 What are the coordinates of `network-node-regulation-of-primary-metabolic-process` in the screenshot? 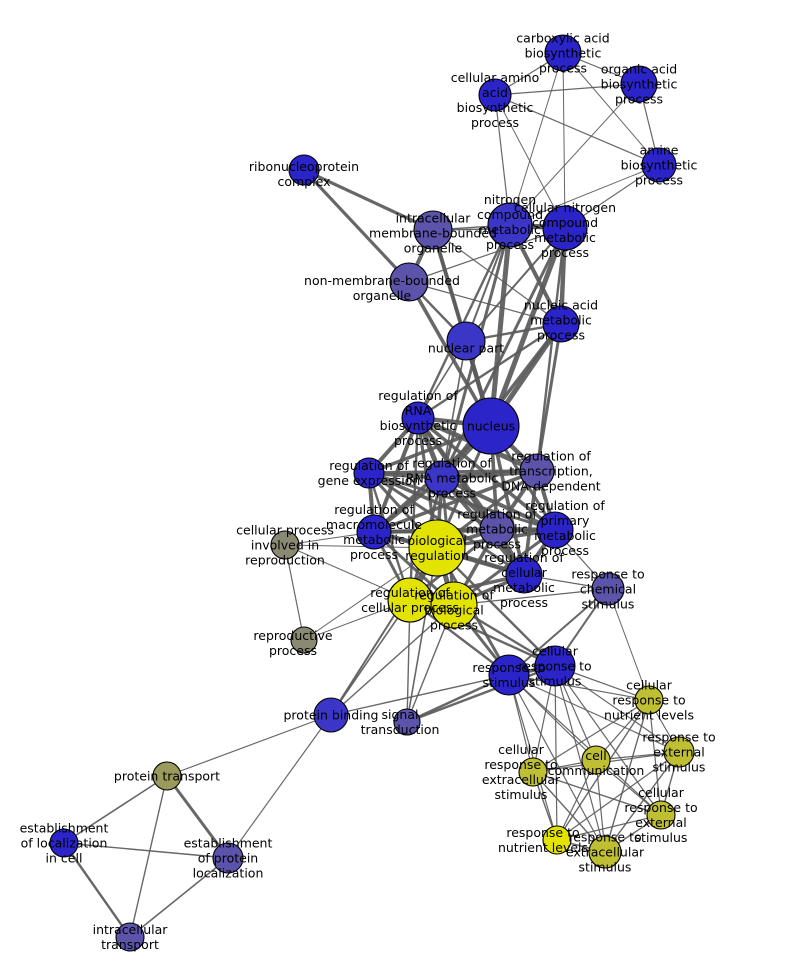 It's located at (555, 530).